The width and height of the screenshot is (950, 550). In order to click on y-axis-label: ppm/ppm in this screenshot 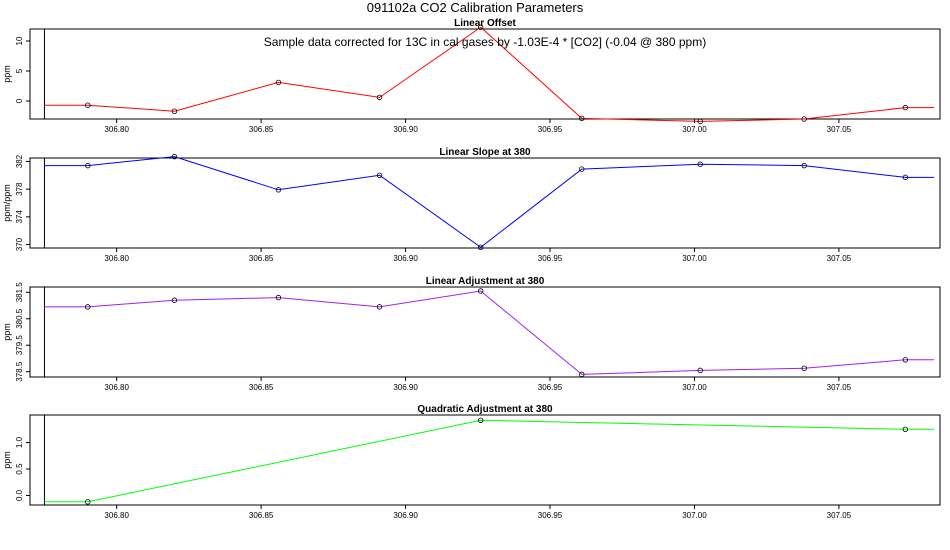, I will do `click(7, 203)`.